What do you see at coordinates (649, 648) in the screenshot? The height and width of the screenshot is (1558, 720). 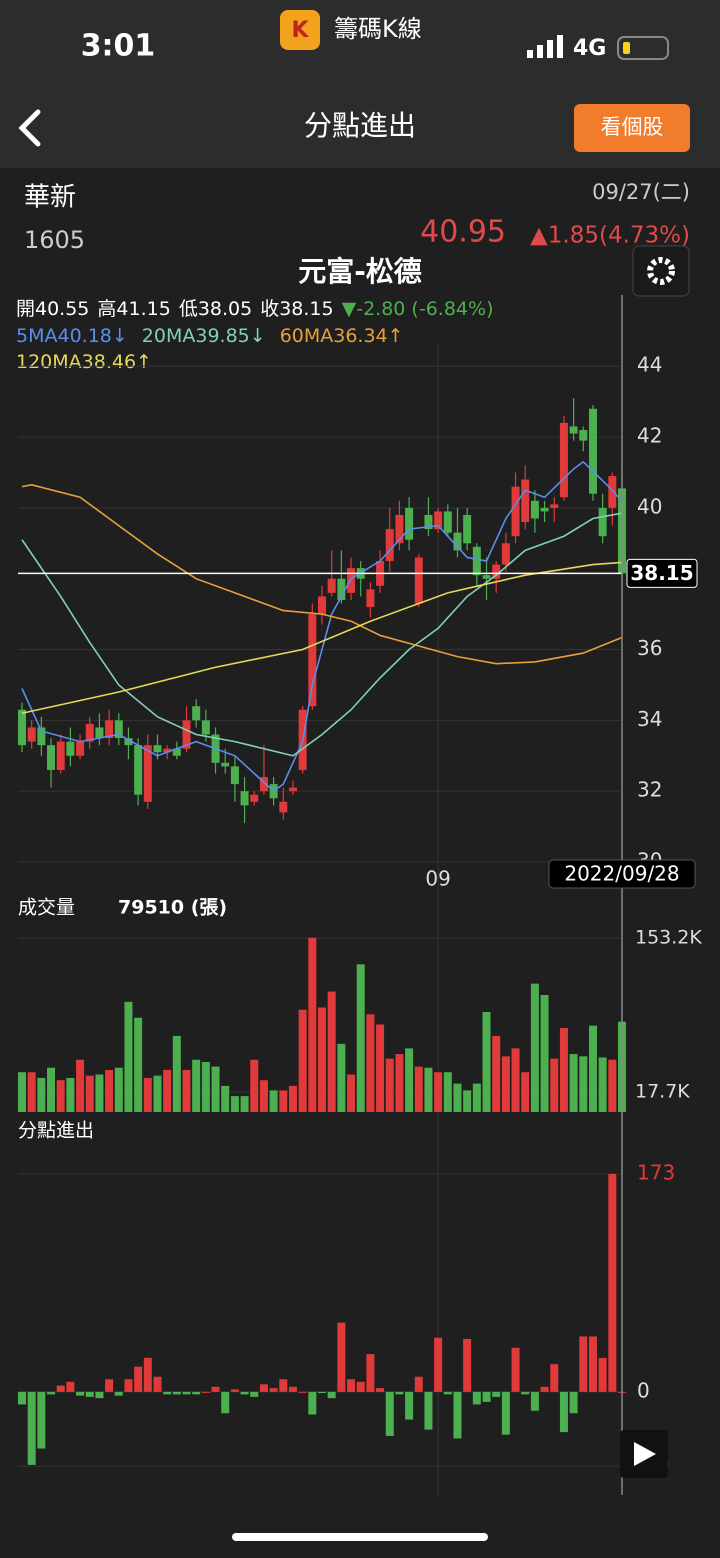 I see `y-tick-label: 36` at bounding box center [649, 648].